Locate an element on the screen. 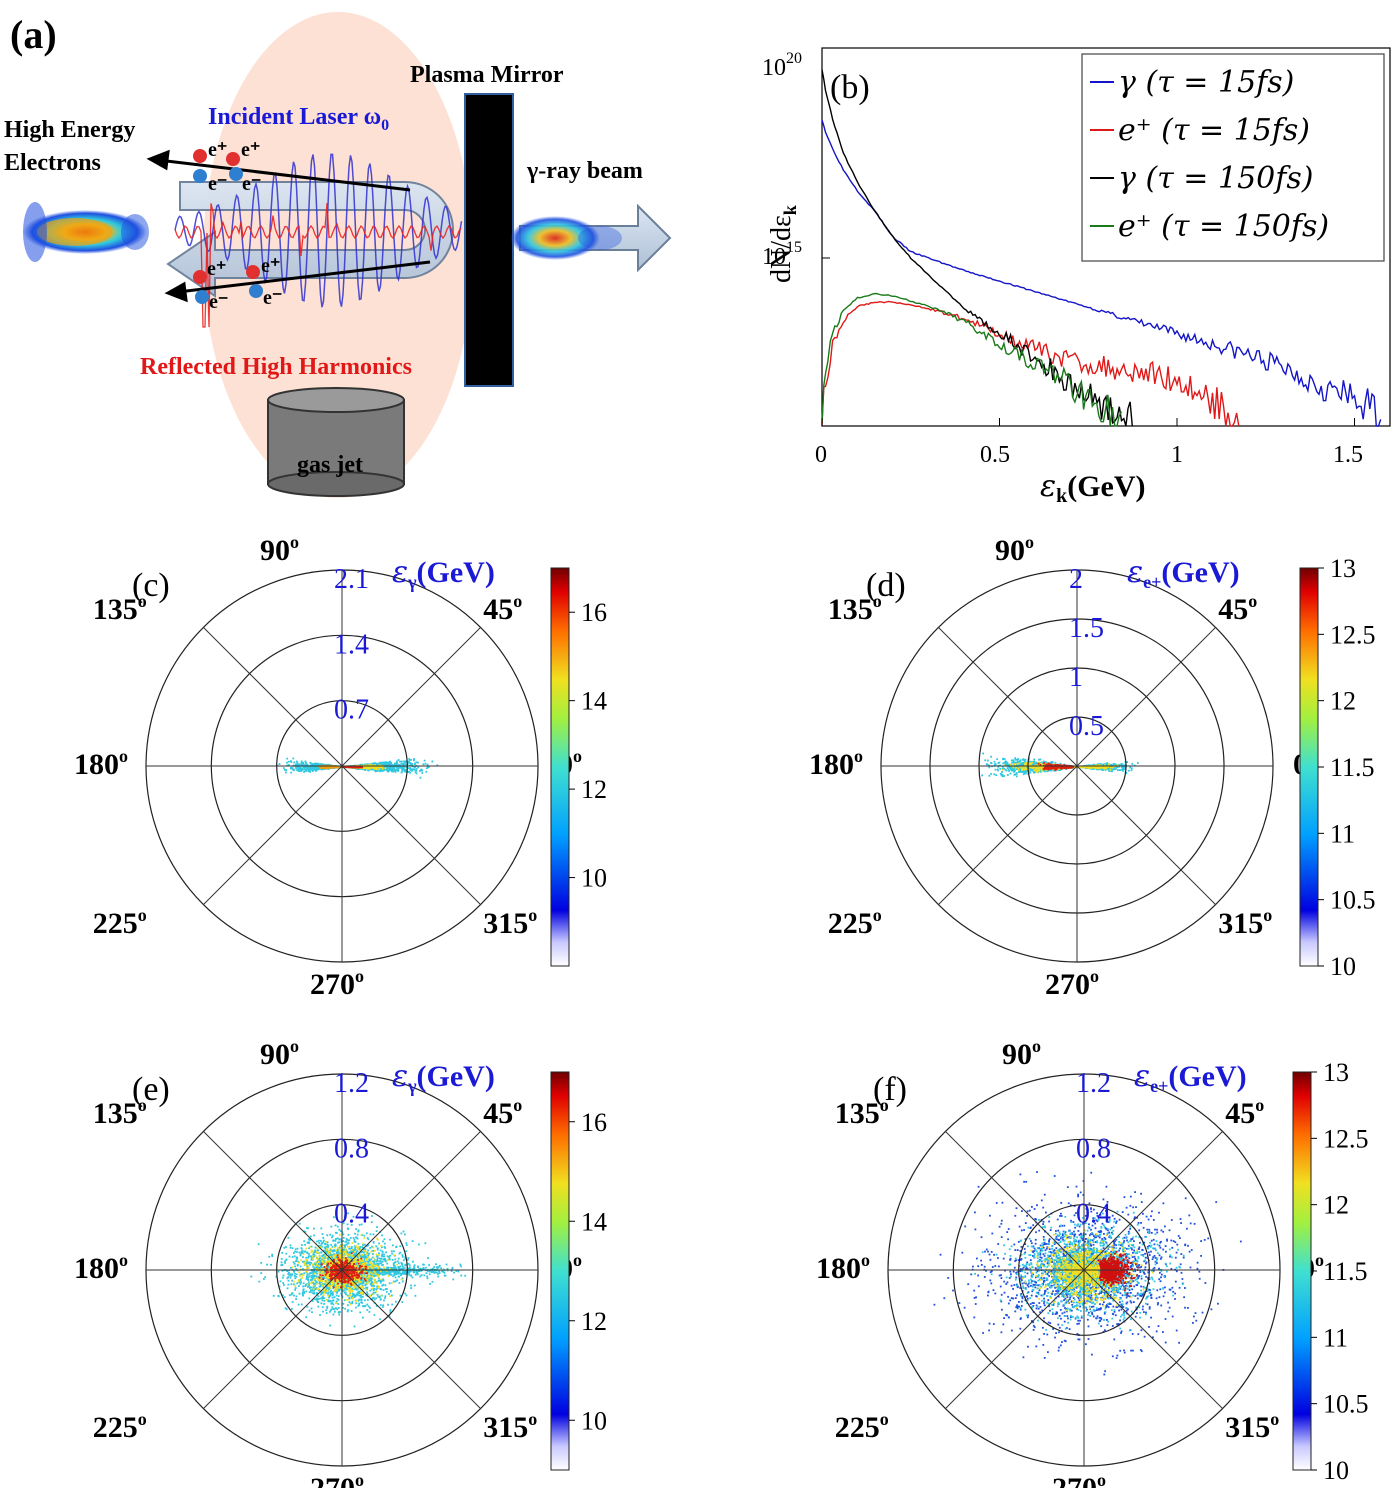 The height and width of the screenshot is (1488, 1400). electron-dot is located at coordinates (202, 297).